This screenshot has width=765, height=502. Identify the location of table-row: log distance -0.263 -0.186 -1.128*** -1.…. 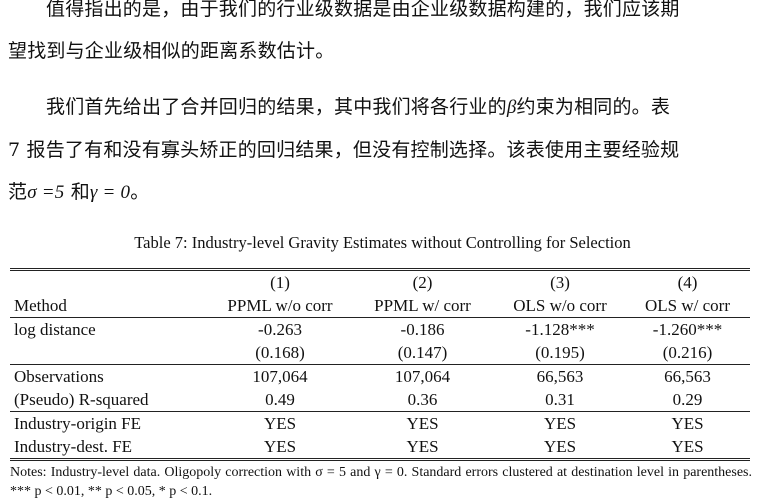
(380, 329).